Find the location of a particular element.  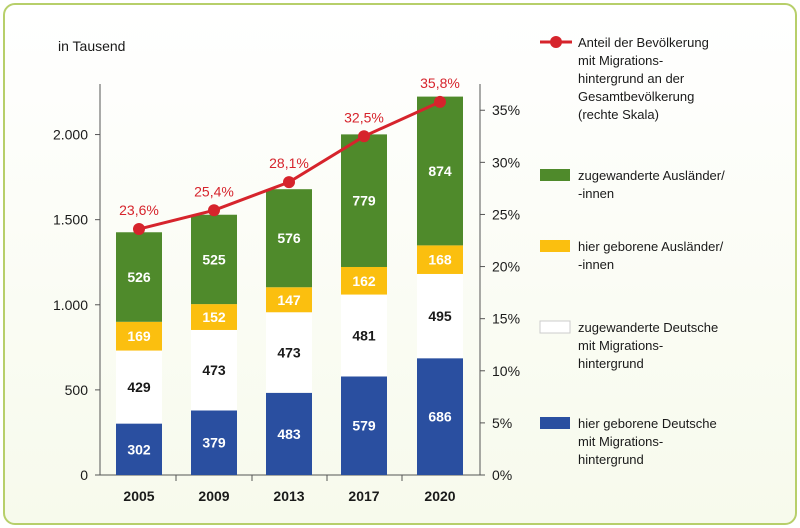

line-data-label: 28,1% is located at coordinates (289, 163).